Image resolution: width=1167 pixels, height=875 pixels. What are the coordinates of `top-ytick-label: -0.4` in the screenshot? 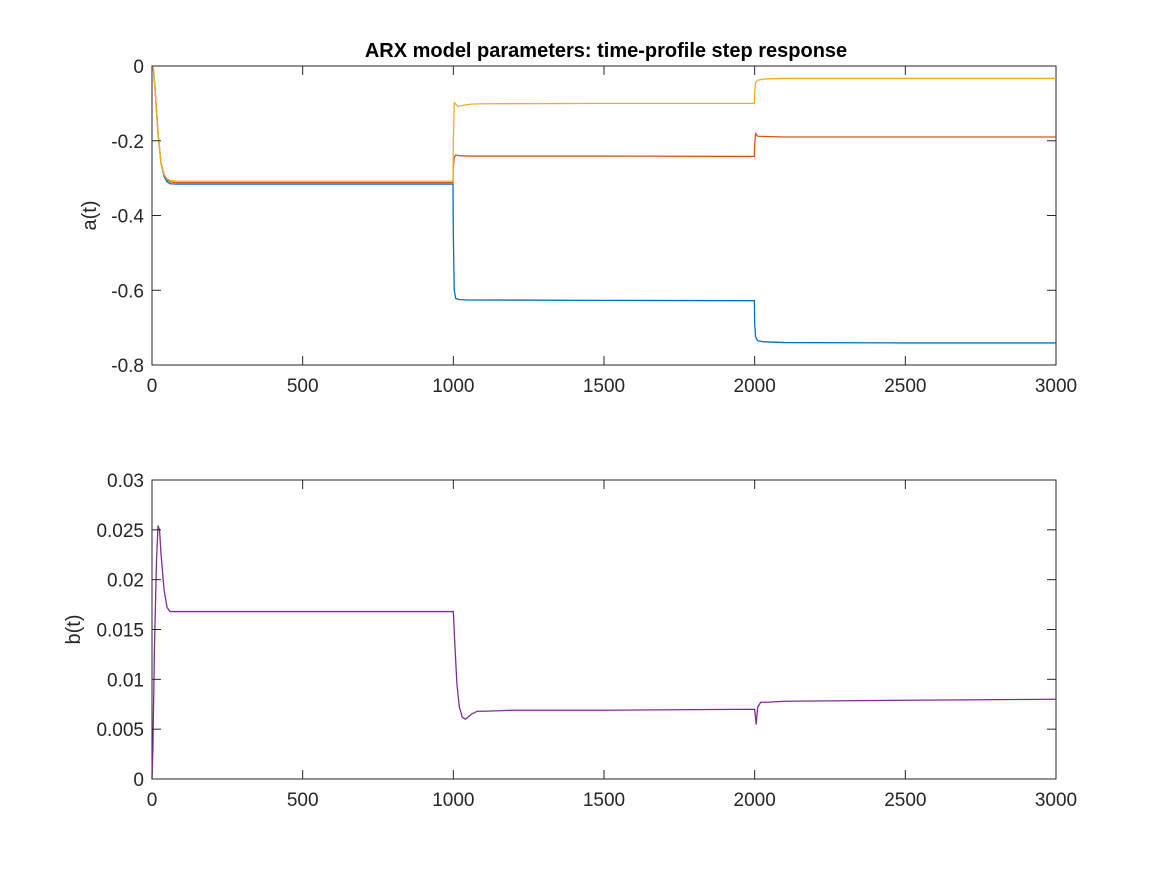 It's located at (127, 217).